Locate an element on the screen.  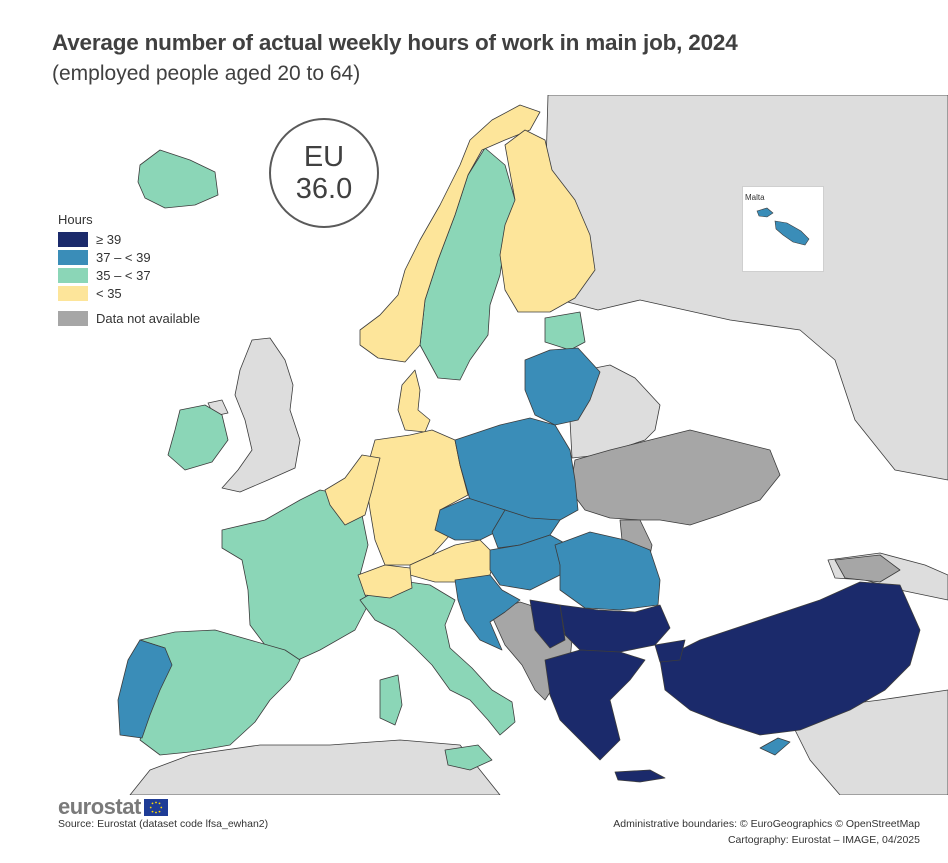
eurostat-logo: eurostat is located at coordinates (113, 807).